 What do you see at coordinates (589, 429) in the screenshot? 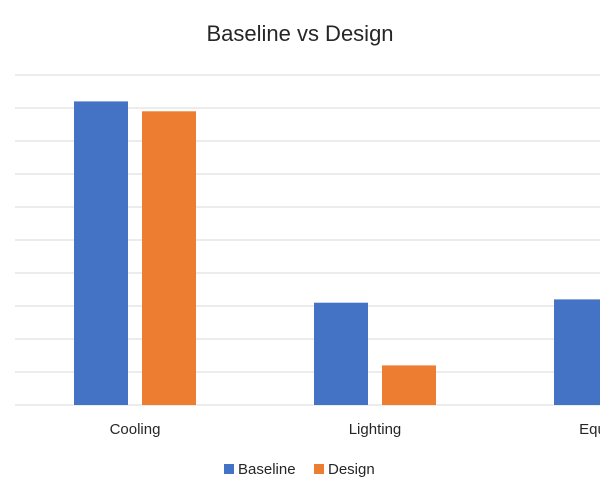
I see `x-tick-label: Equipment` at bounding box center [589, 429].